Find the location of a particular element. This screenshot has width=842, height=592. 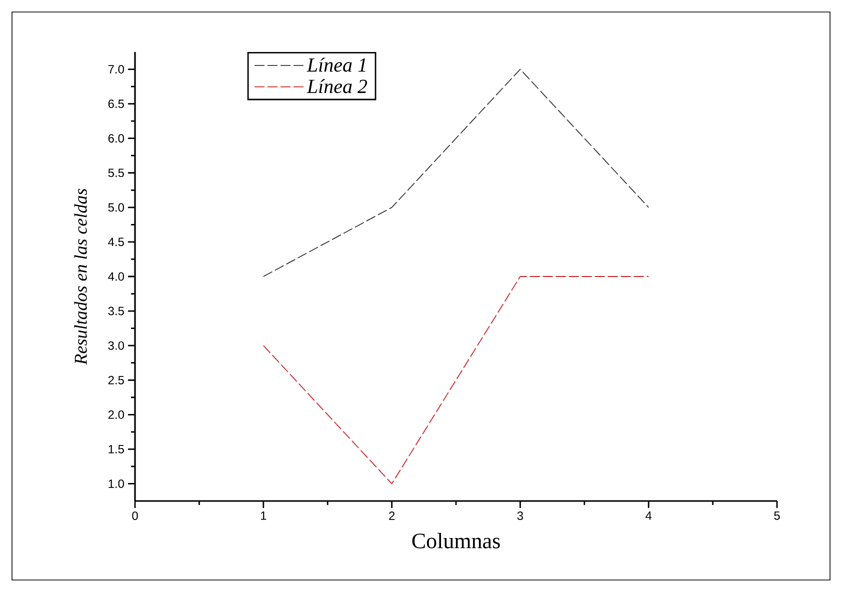

y-tick-label: 2.0 is located at coordinates (116, 414).